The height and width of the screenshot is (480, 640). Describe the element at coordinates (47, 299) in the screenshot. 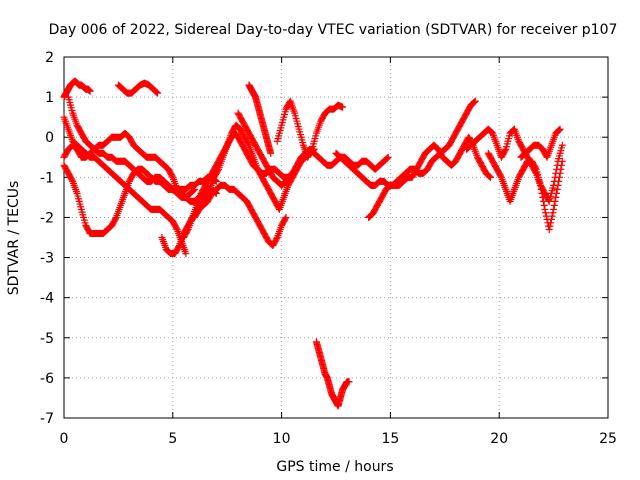

I see `y-tick-label: -4` at that location.